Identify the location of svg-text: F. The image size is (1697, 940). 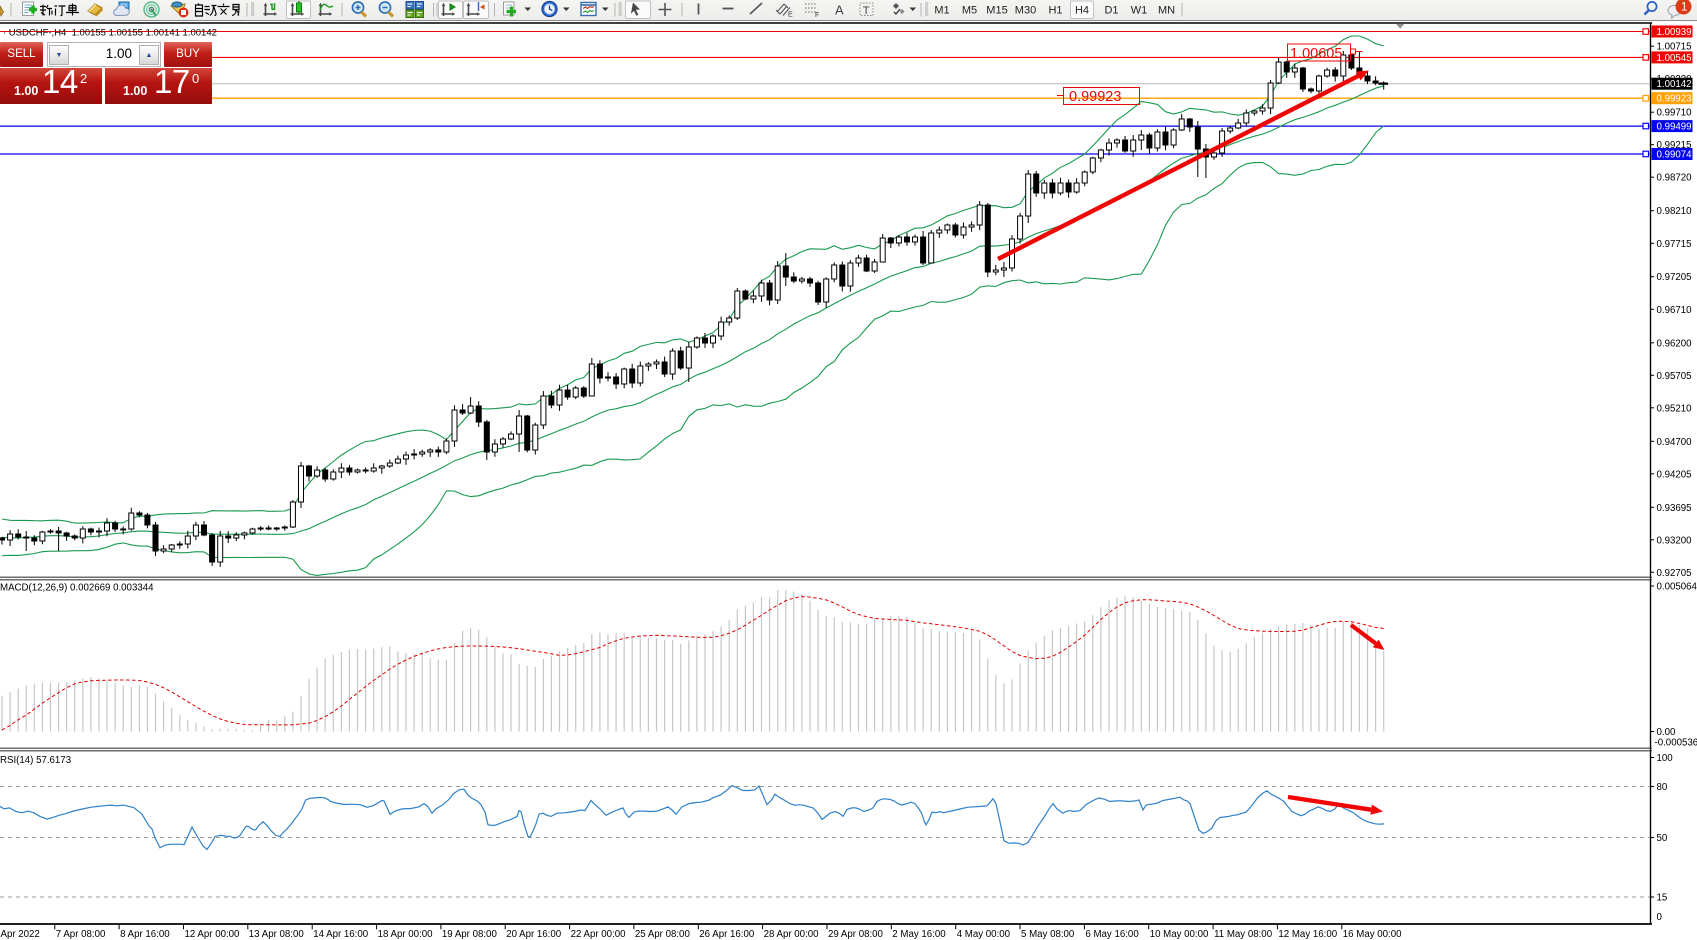
(817, 15).